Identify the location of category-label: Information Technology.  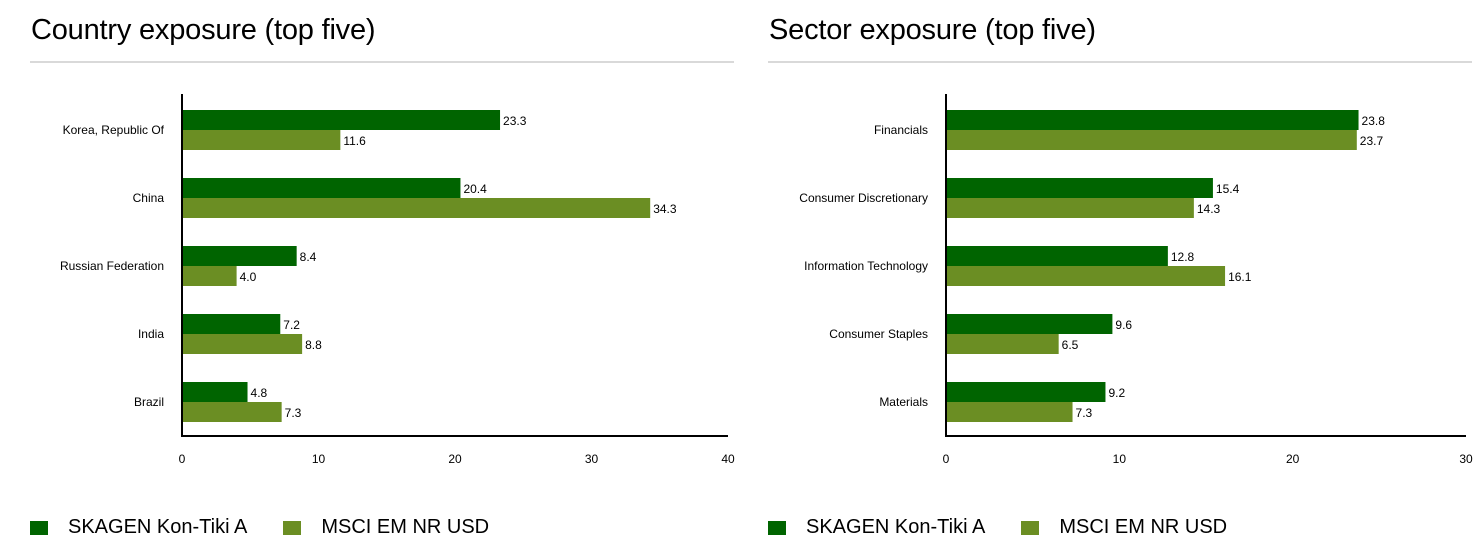
(866, 266).